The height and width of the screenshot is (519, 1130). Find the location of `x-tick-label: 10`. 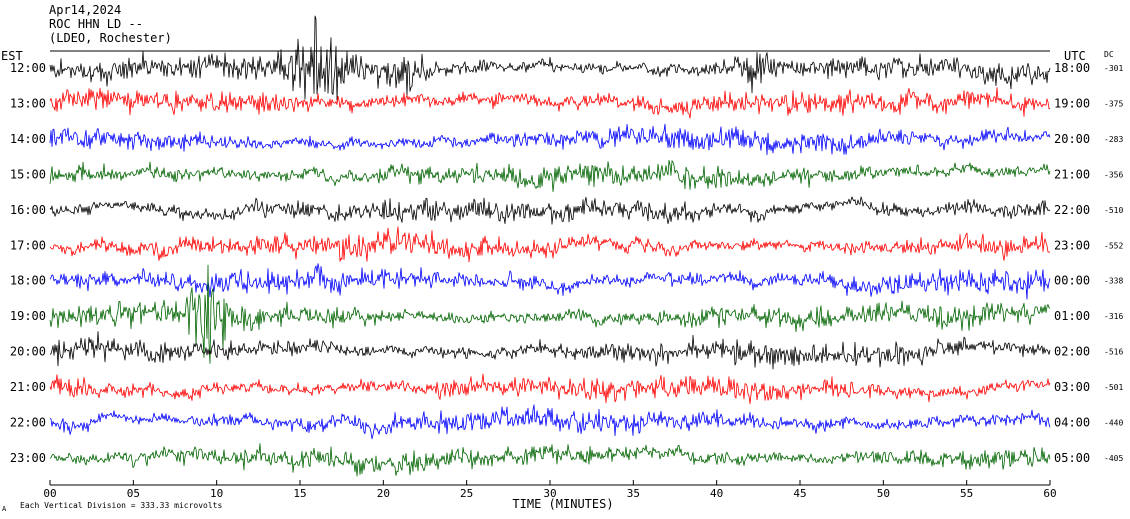

x-tick-label: 10 is located at coordinates (216, 493).